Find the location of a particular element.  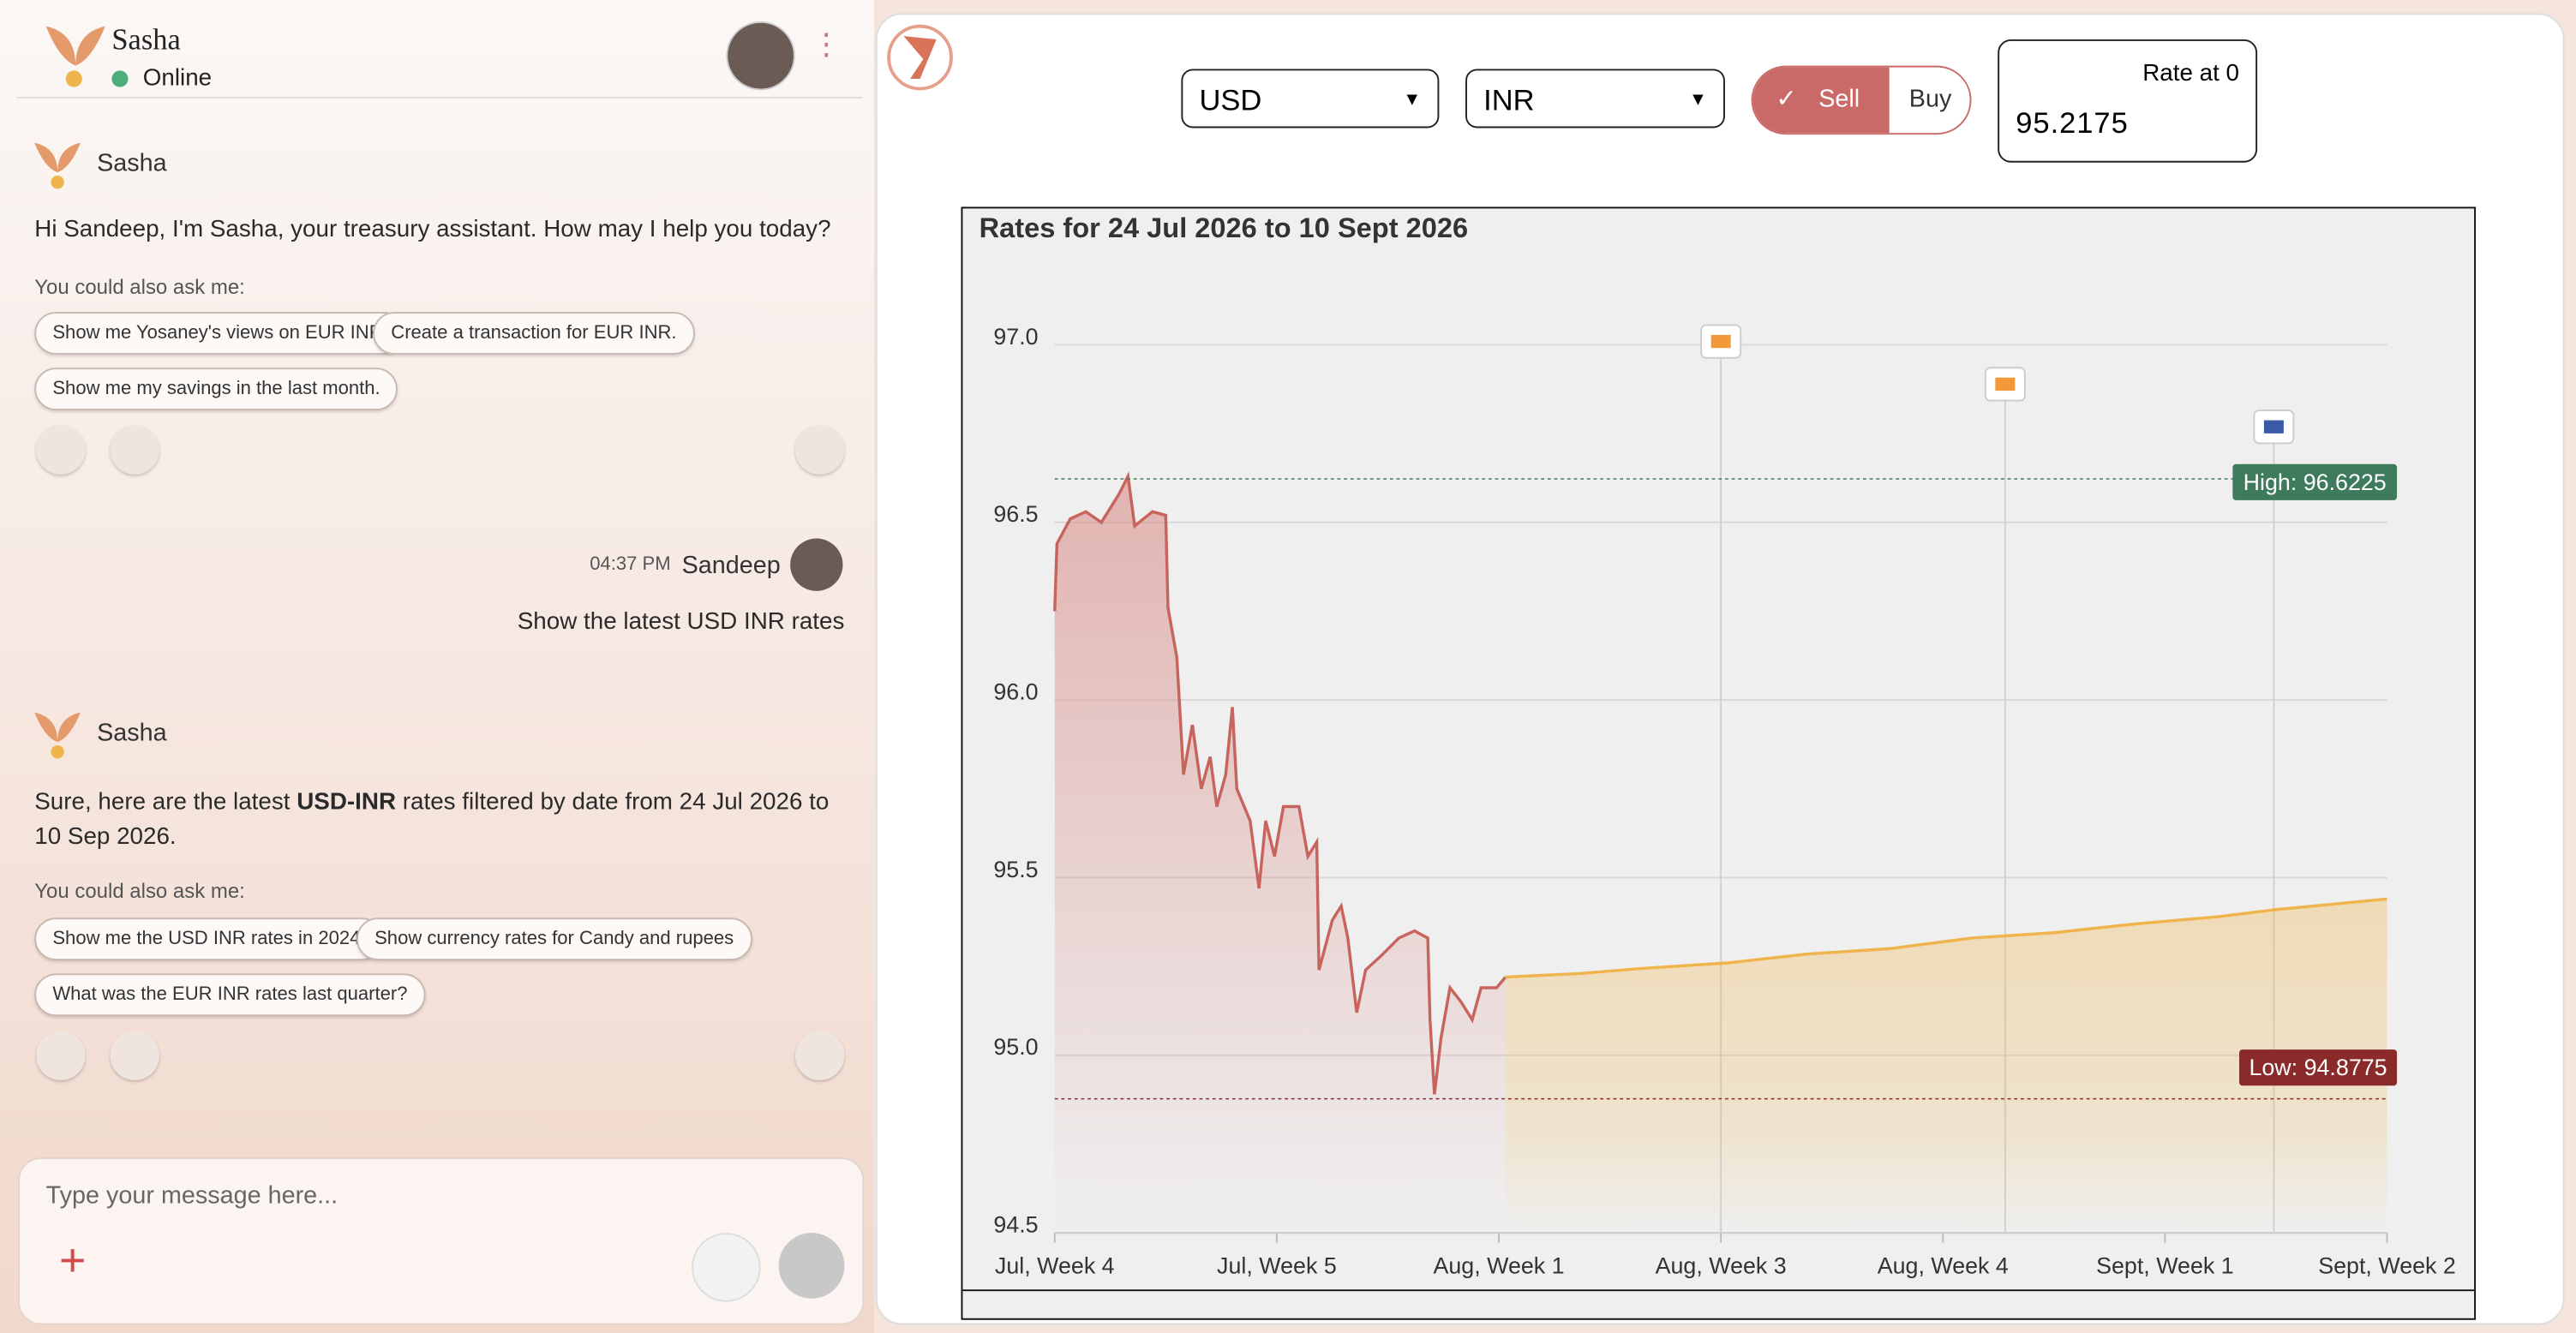

bot-name: Sasha is located at coordinates (146, 39).